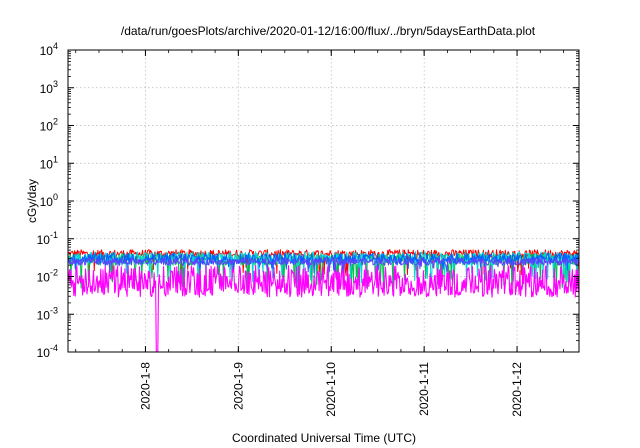 The width and height of the screenshot is (640, 448). Describe the element at coordinates (49, 87) in the screenshot. I see `y-tick-label: 10³` at that location.